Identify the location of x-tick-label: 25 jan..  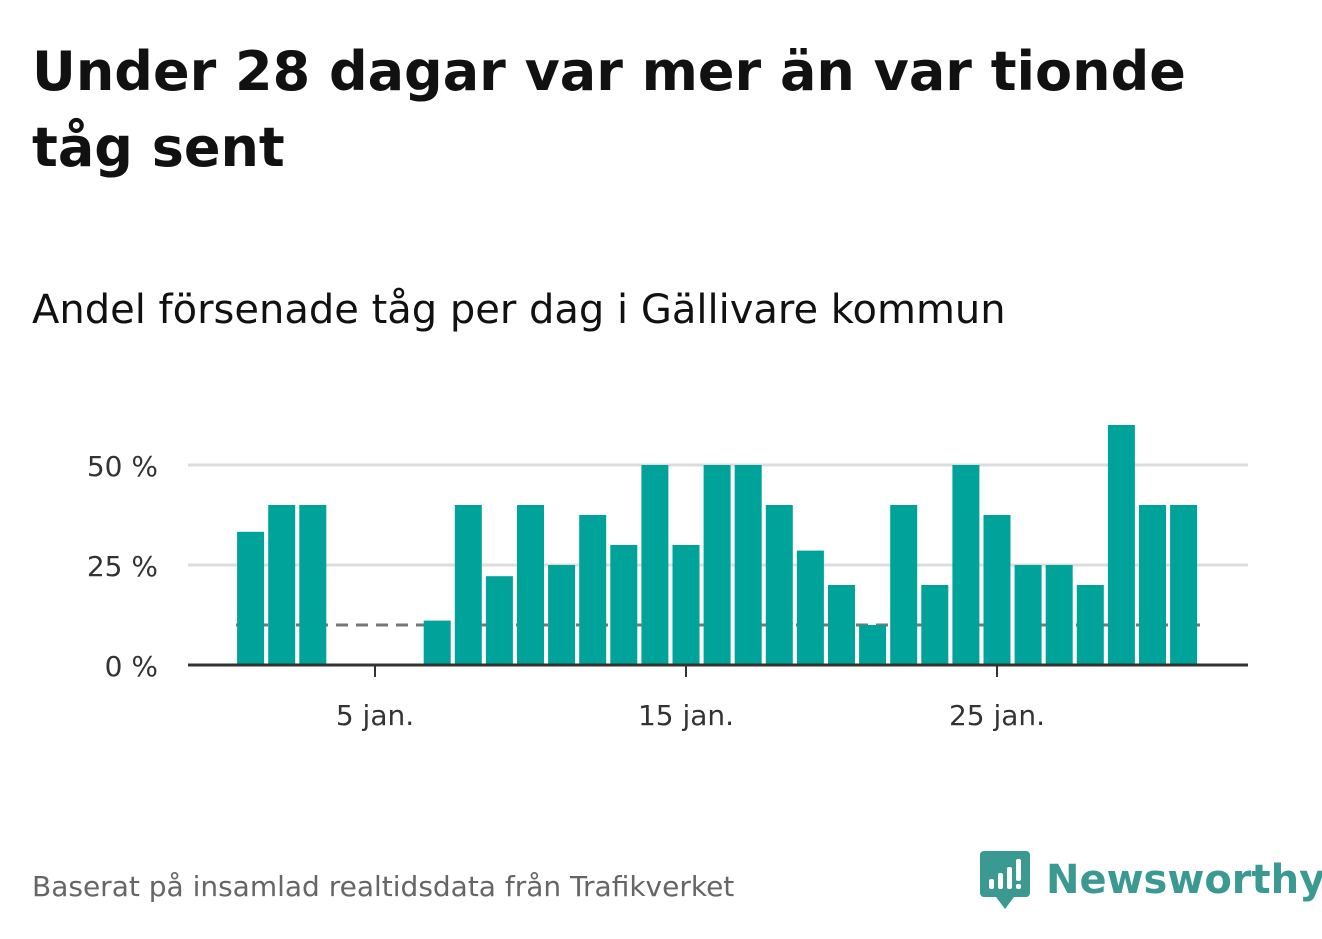
(997, 715).